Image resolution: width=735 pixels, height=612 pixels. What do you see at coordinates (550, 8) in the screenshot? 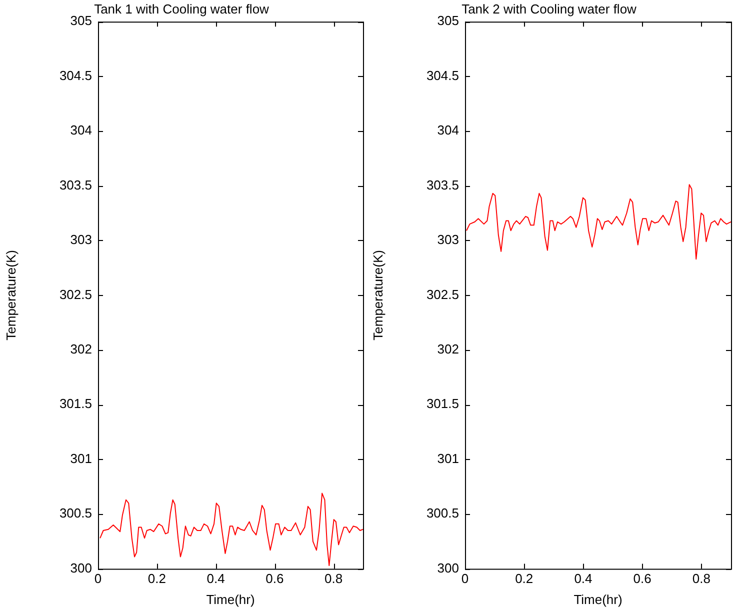
I see `chart-title: Tank 2 with Cooling water flow` at bounding box center [550, 8].